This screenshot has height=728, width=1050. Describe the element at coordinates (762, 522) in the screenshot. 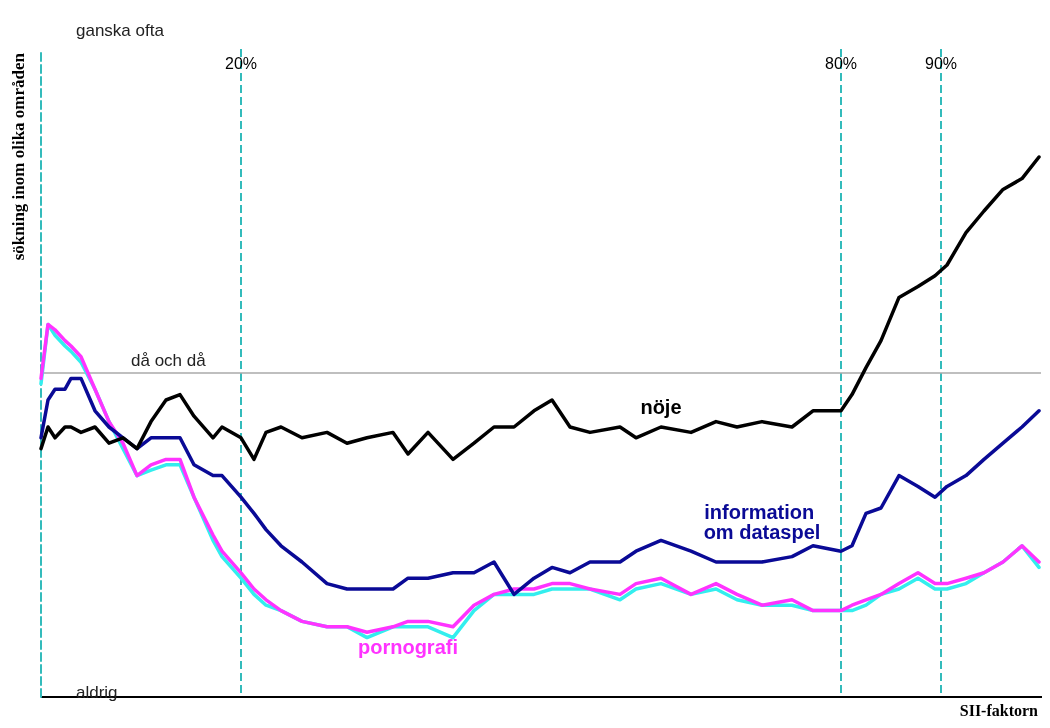

I see `series-label: information om dataspel` at that location.